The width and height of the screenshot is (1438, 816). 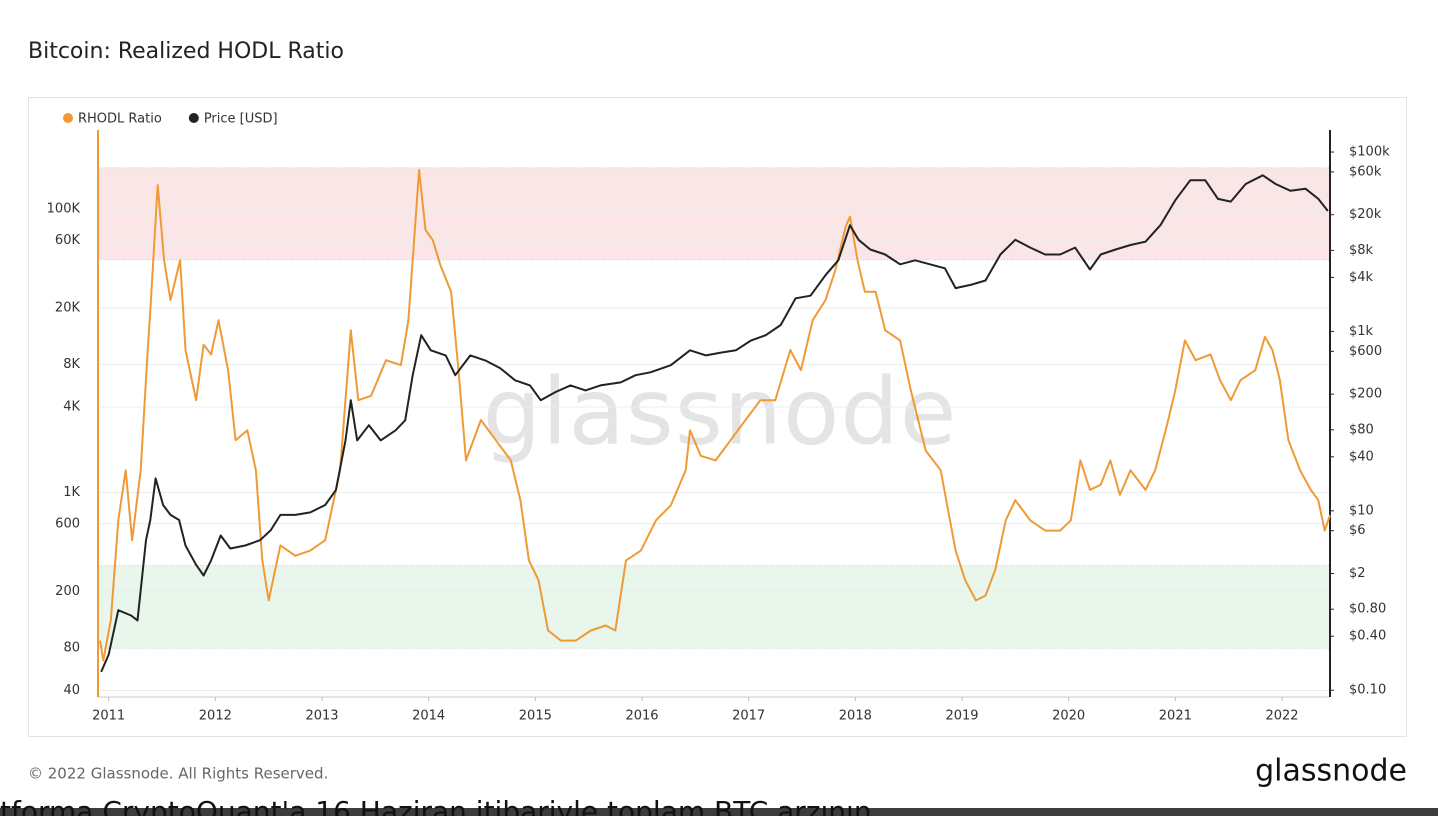 What do you see at coordinates (1281, 716) in the screenshot?
I see `x-tick-label: 2022` at bounding box center [1281, 716].